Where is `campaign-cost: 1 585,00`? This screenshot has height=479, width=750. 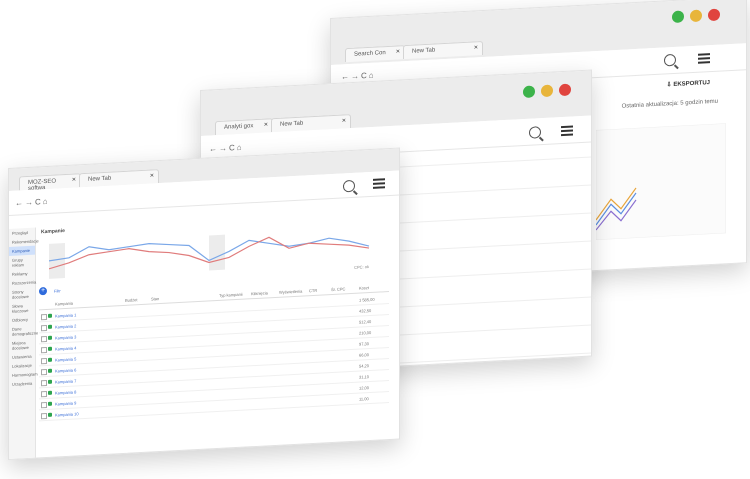 campaign-cost: 1 585,00 is located at coordinates (367, 299).